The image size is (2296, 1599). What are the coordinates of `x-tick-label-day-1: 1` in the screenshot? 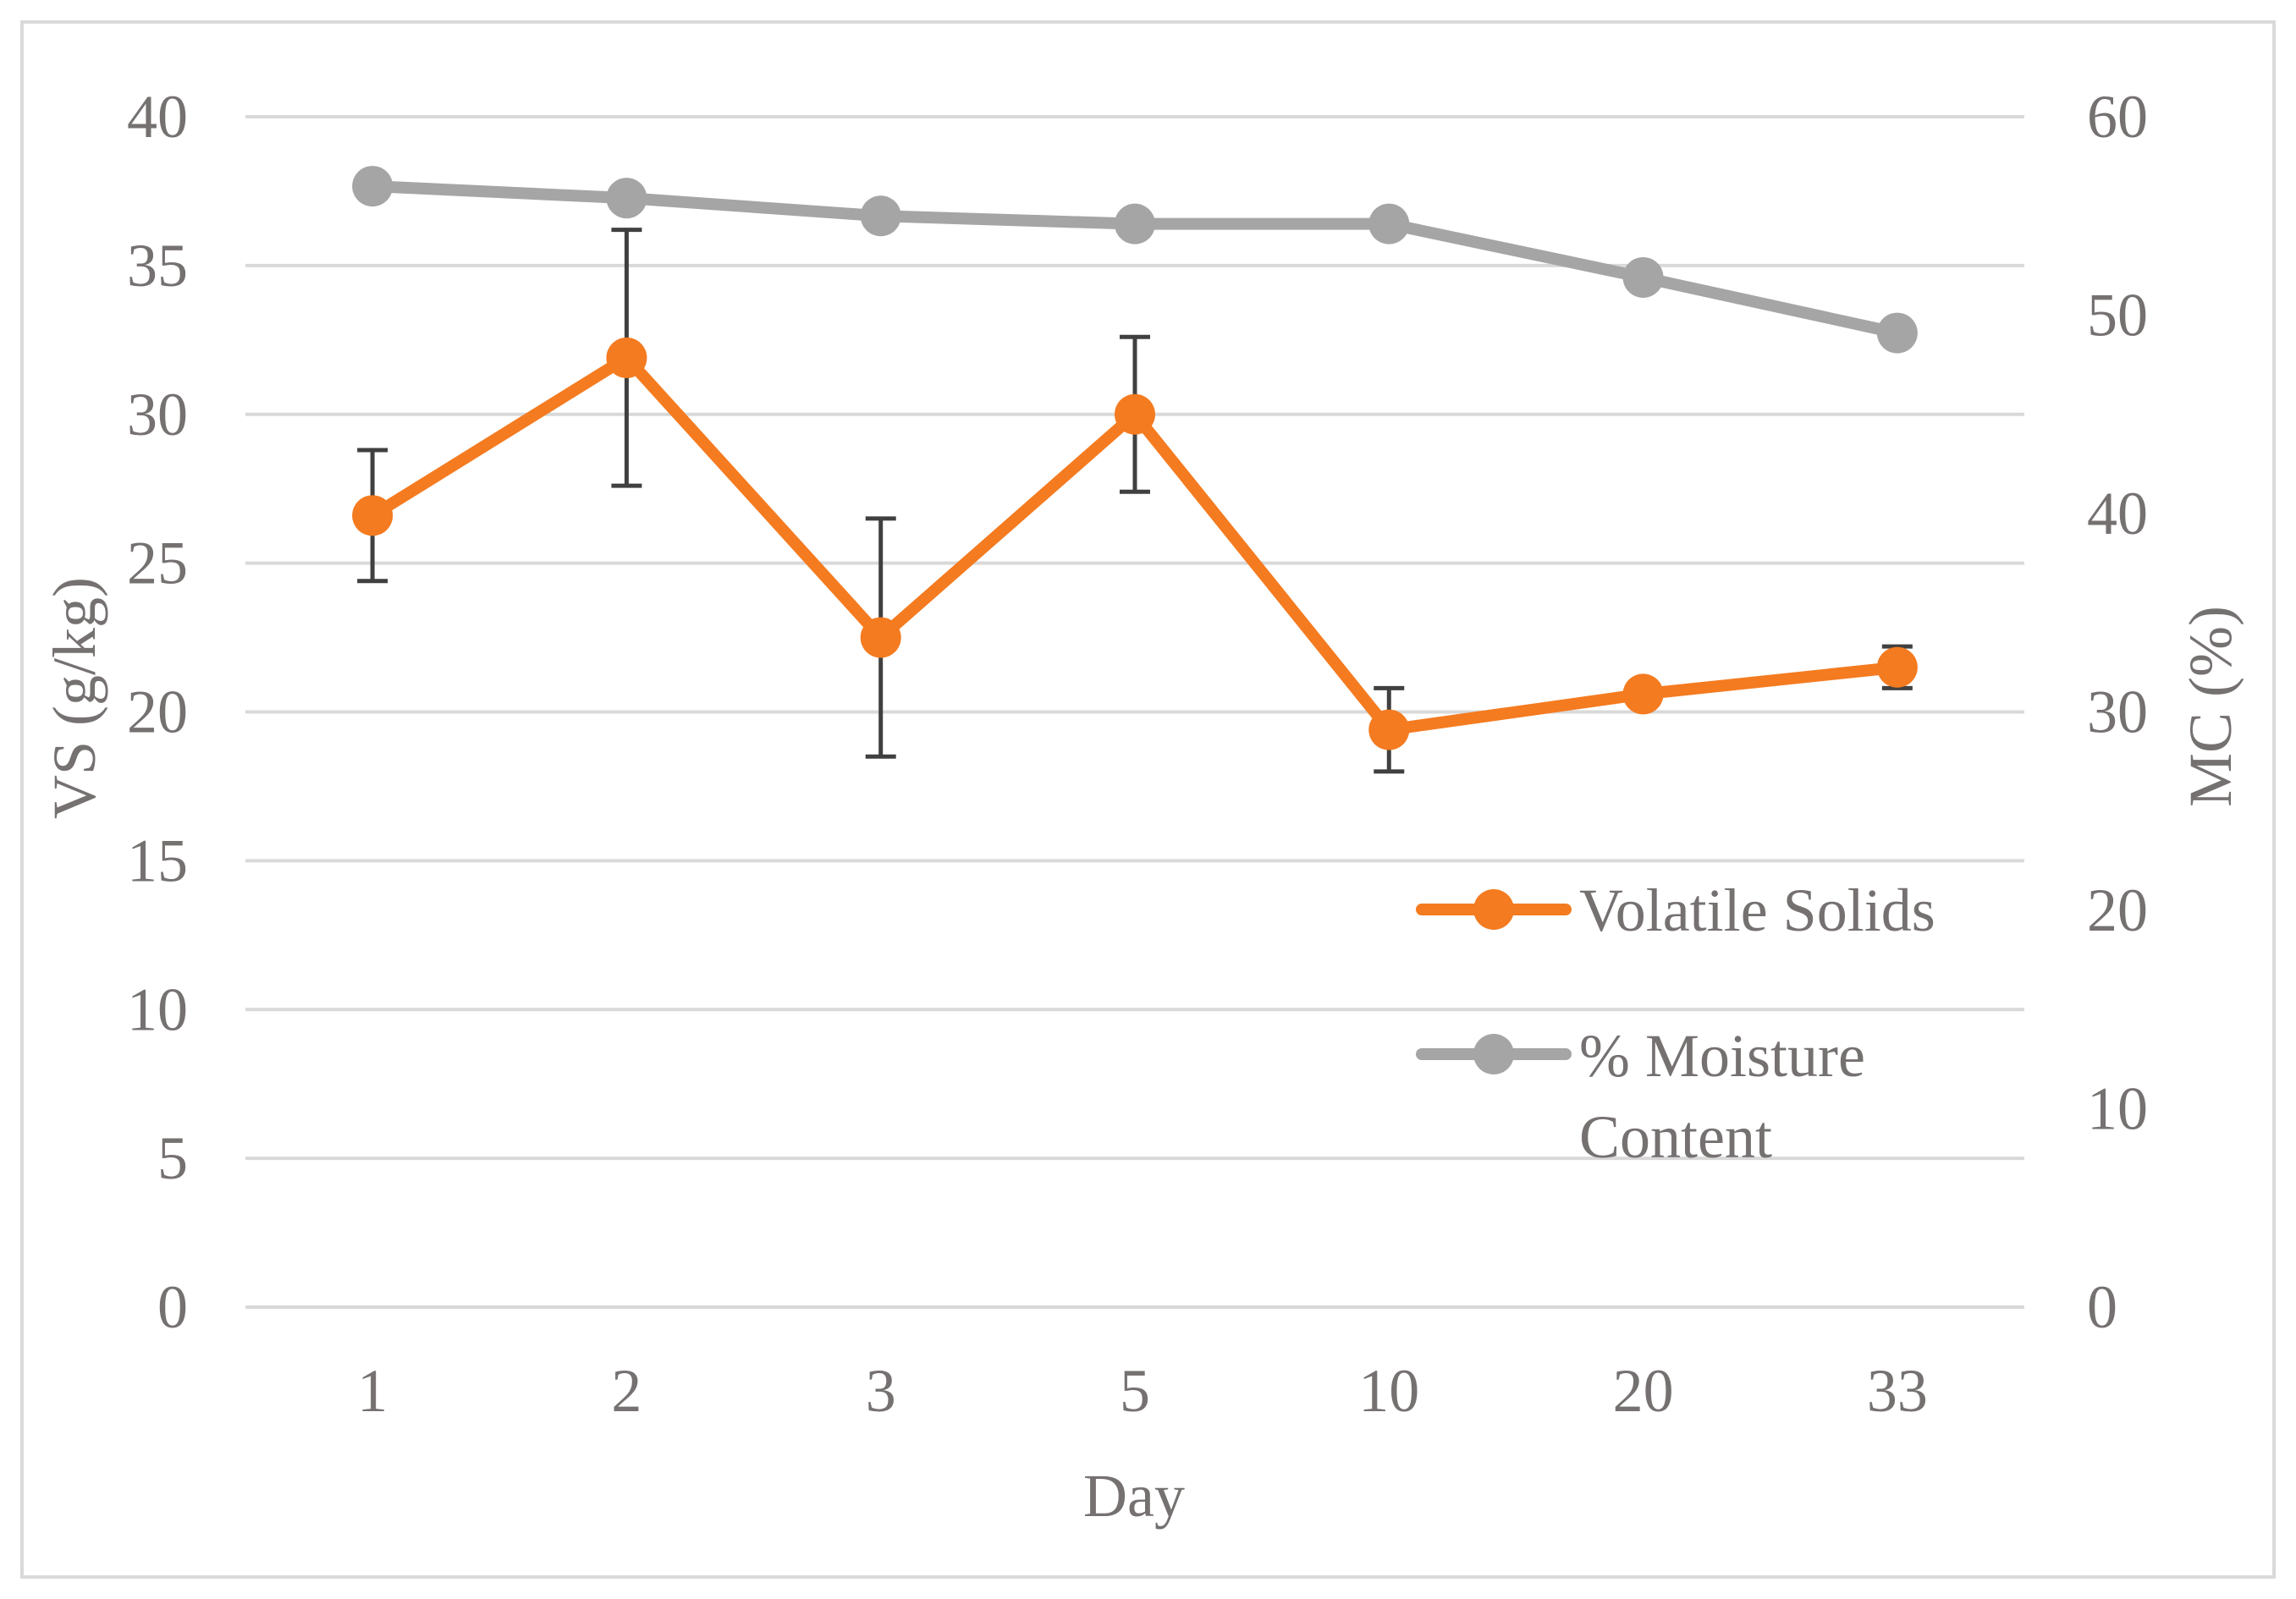 It's located at (372, 1391).